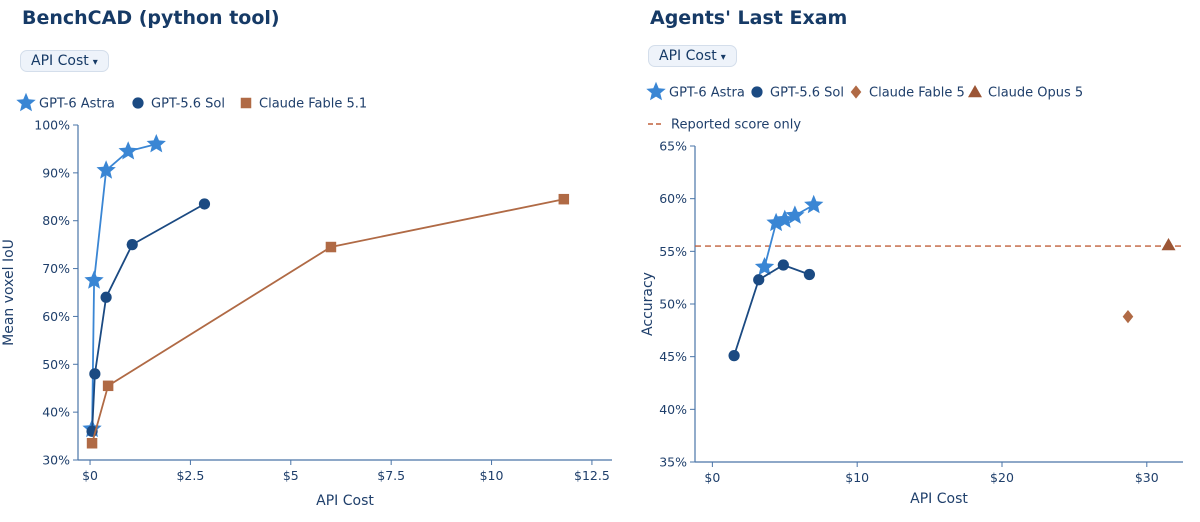  What do you see at coordinates (673, 304) in the screenshot?
I see `ale-y-tick-label: 50%` at bounding box center [673, 304].